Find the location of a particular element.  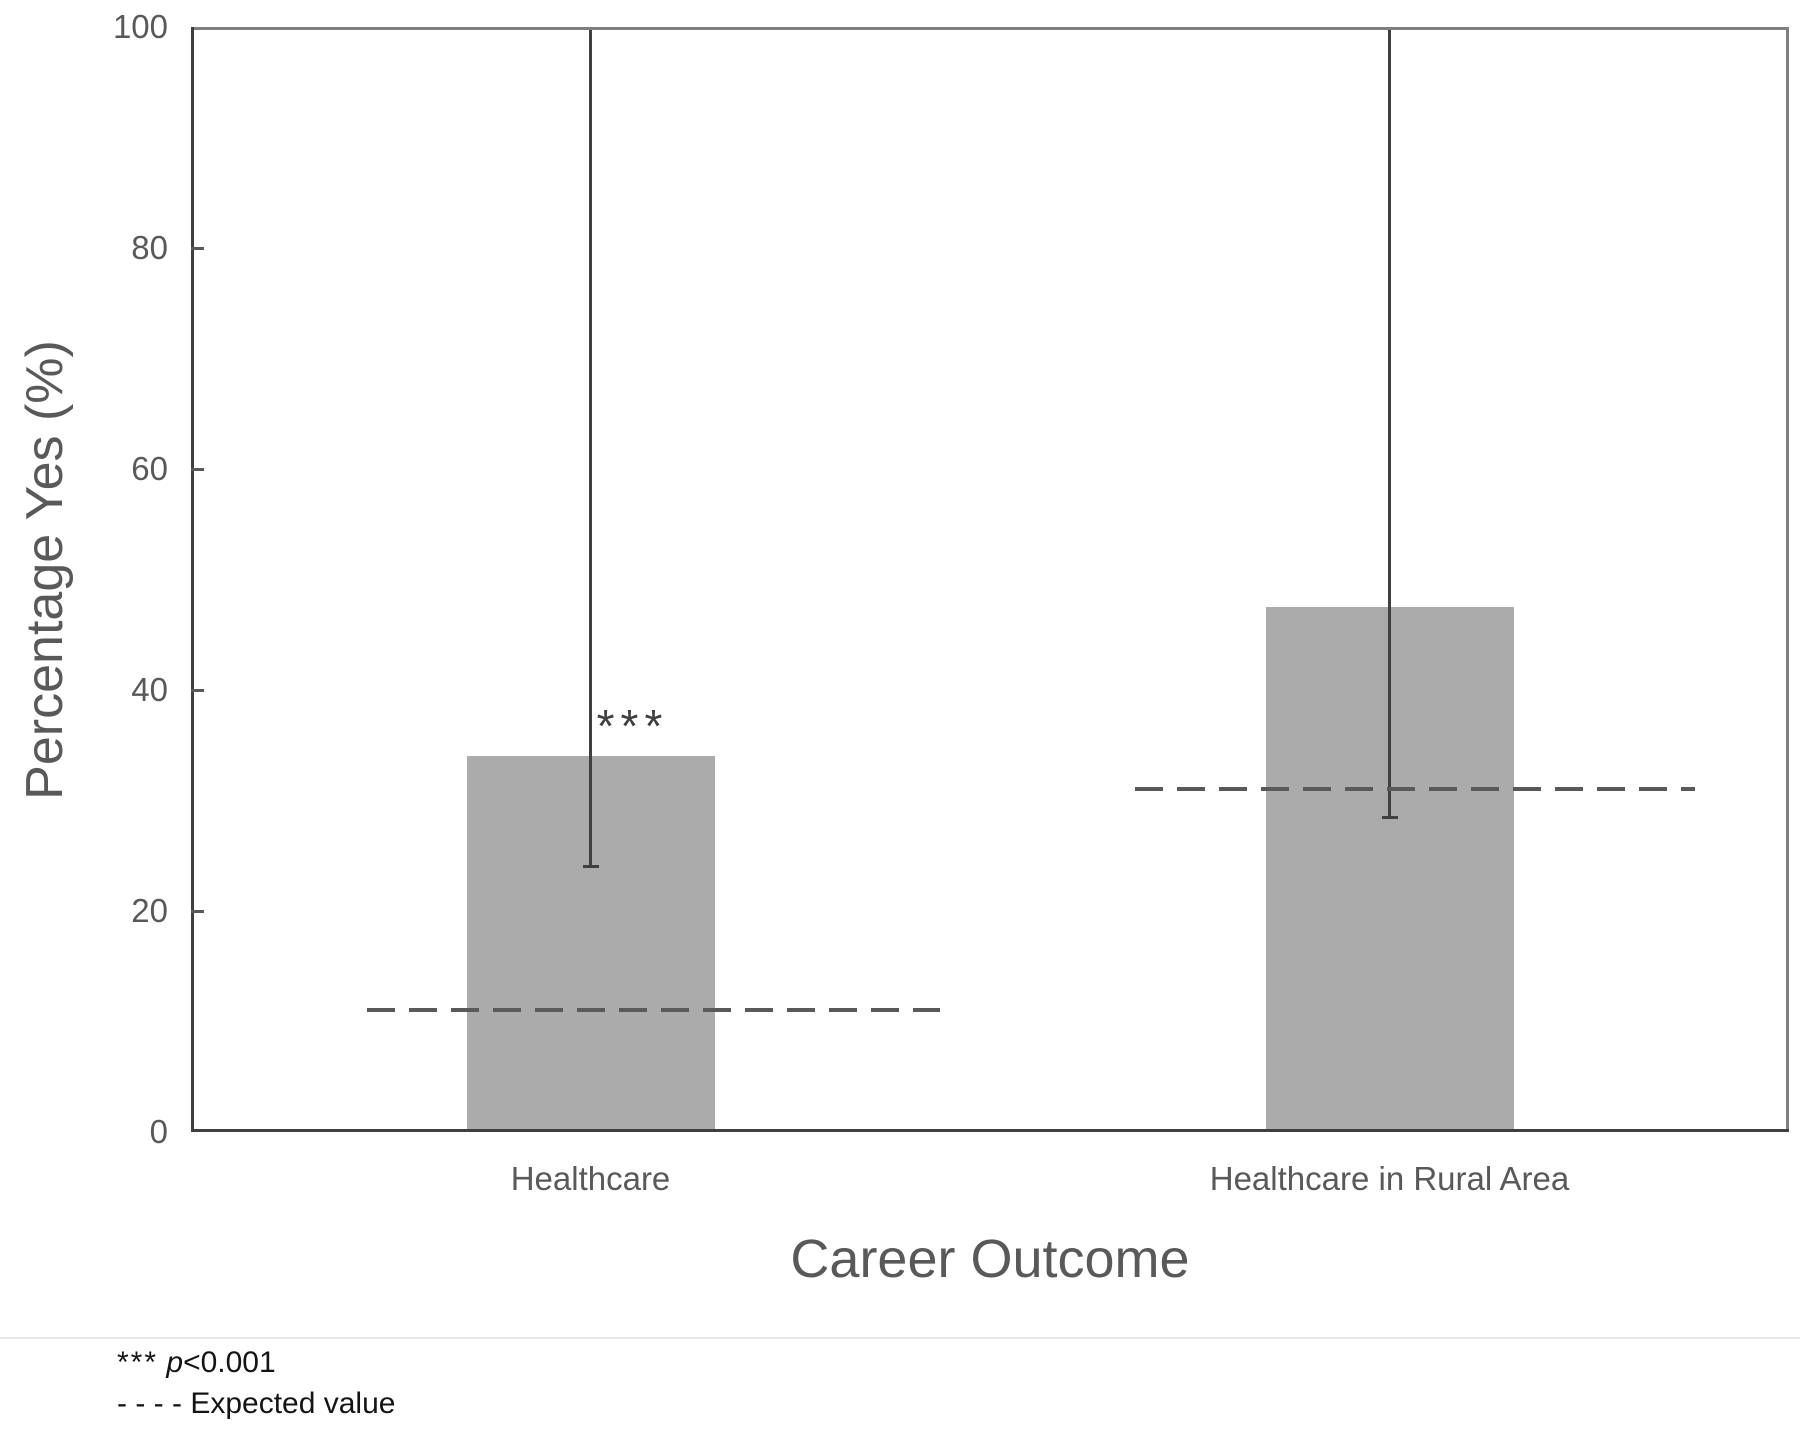

p-threshold: <0.001 is located at coordinates (229, 1362).